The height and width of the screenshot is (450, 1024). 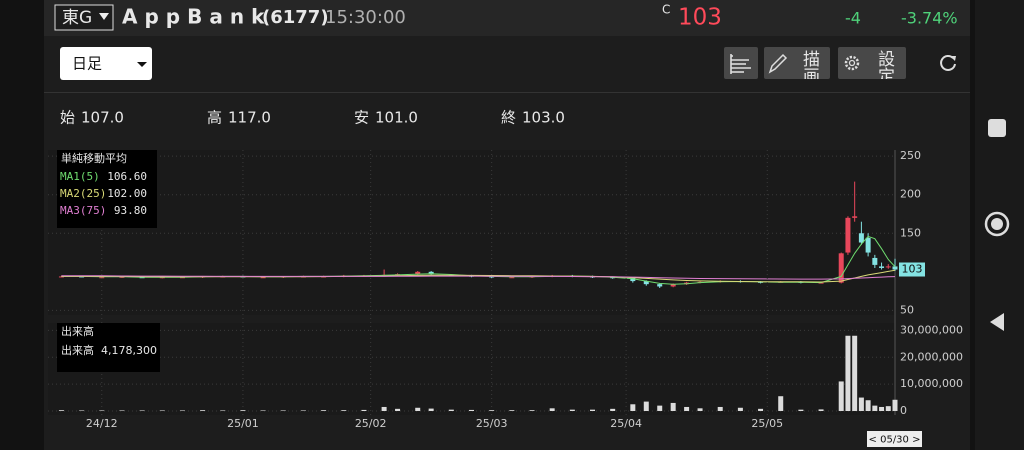 I want to click on recents-button, so click(x=997, y=128).